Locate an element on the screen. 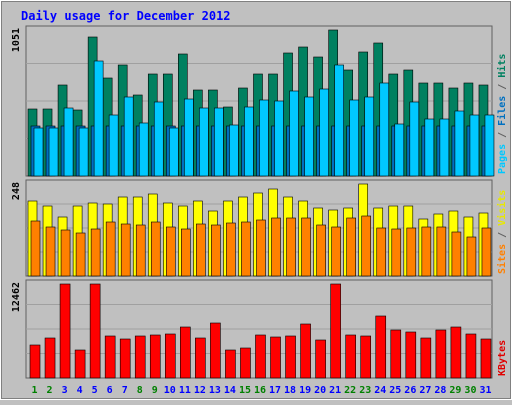 The image size is (512, 405). series-label-part: KBytes is located at coordinates (502, 358).